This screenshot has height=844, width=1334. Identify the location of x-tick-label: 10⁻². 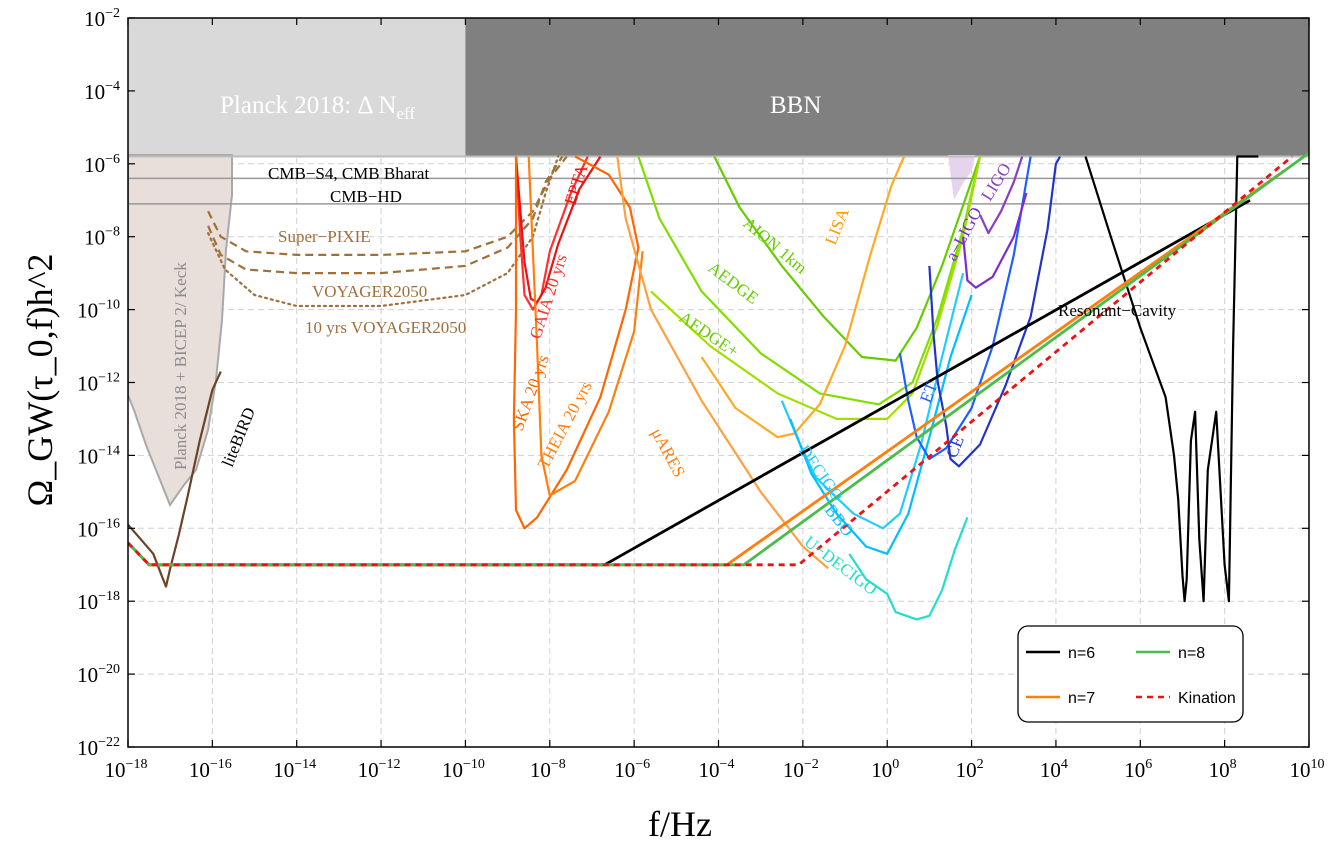
(801, 769).